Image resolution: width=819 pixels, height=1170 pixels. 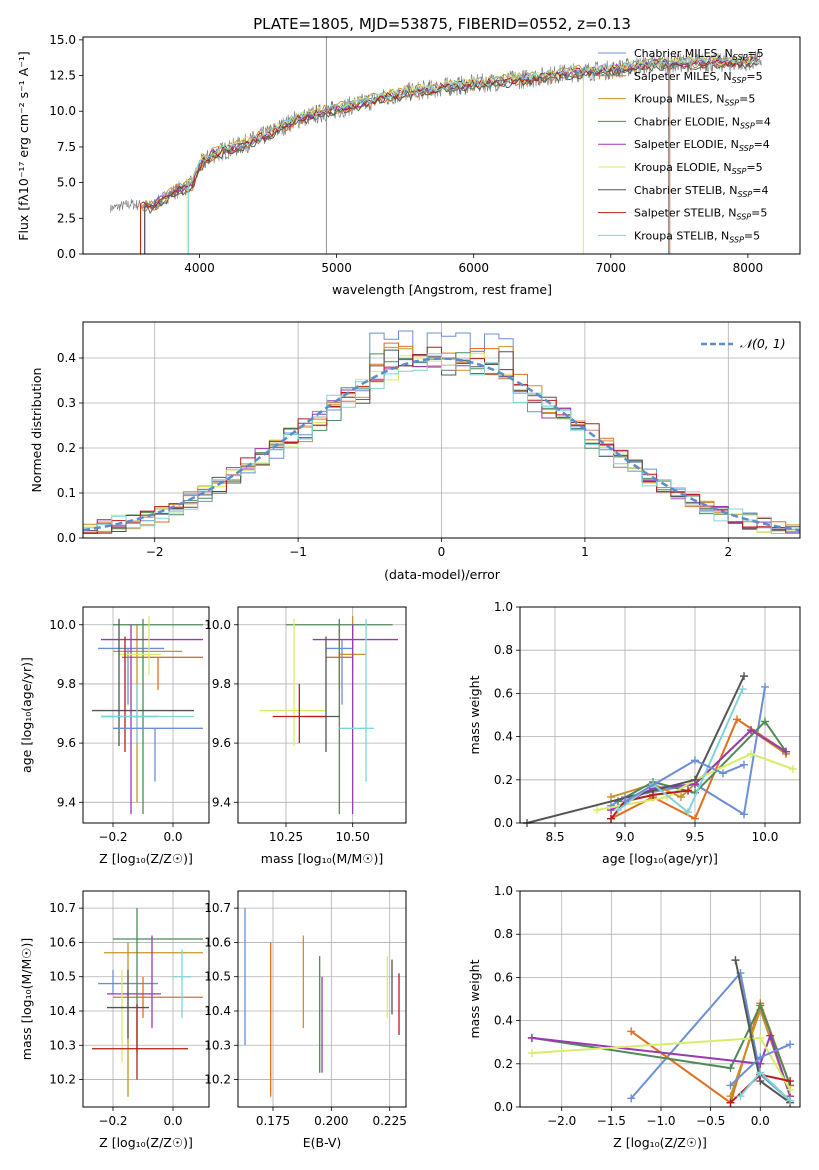 I want to click on legend-label-main: Salpeter MILES, N, so click(x=683, y=76).